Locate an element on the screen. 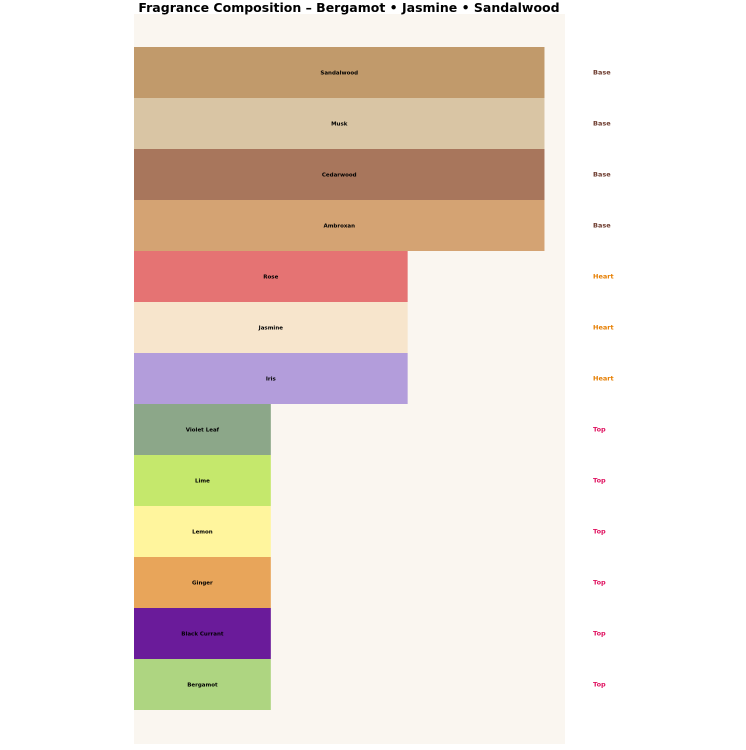 This screenshot has width=746, height=750. bar-label-iris: Iris is located at coordinates (271, 380).